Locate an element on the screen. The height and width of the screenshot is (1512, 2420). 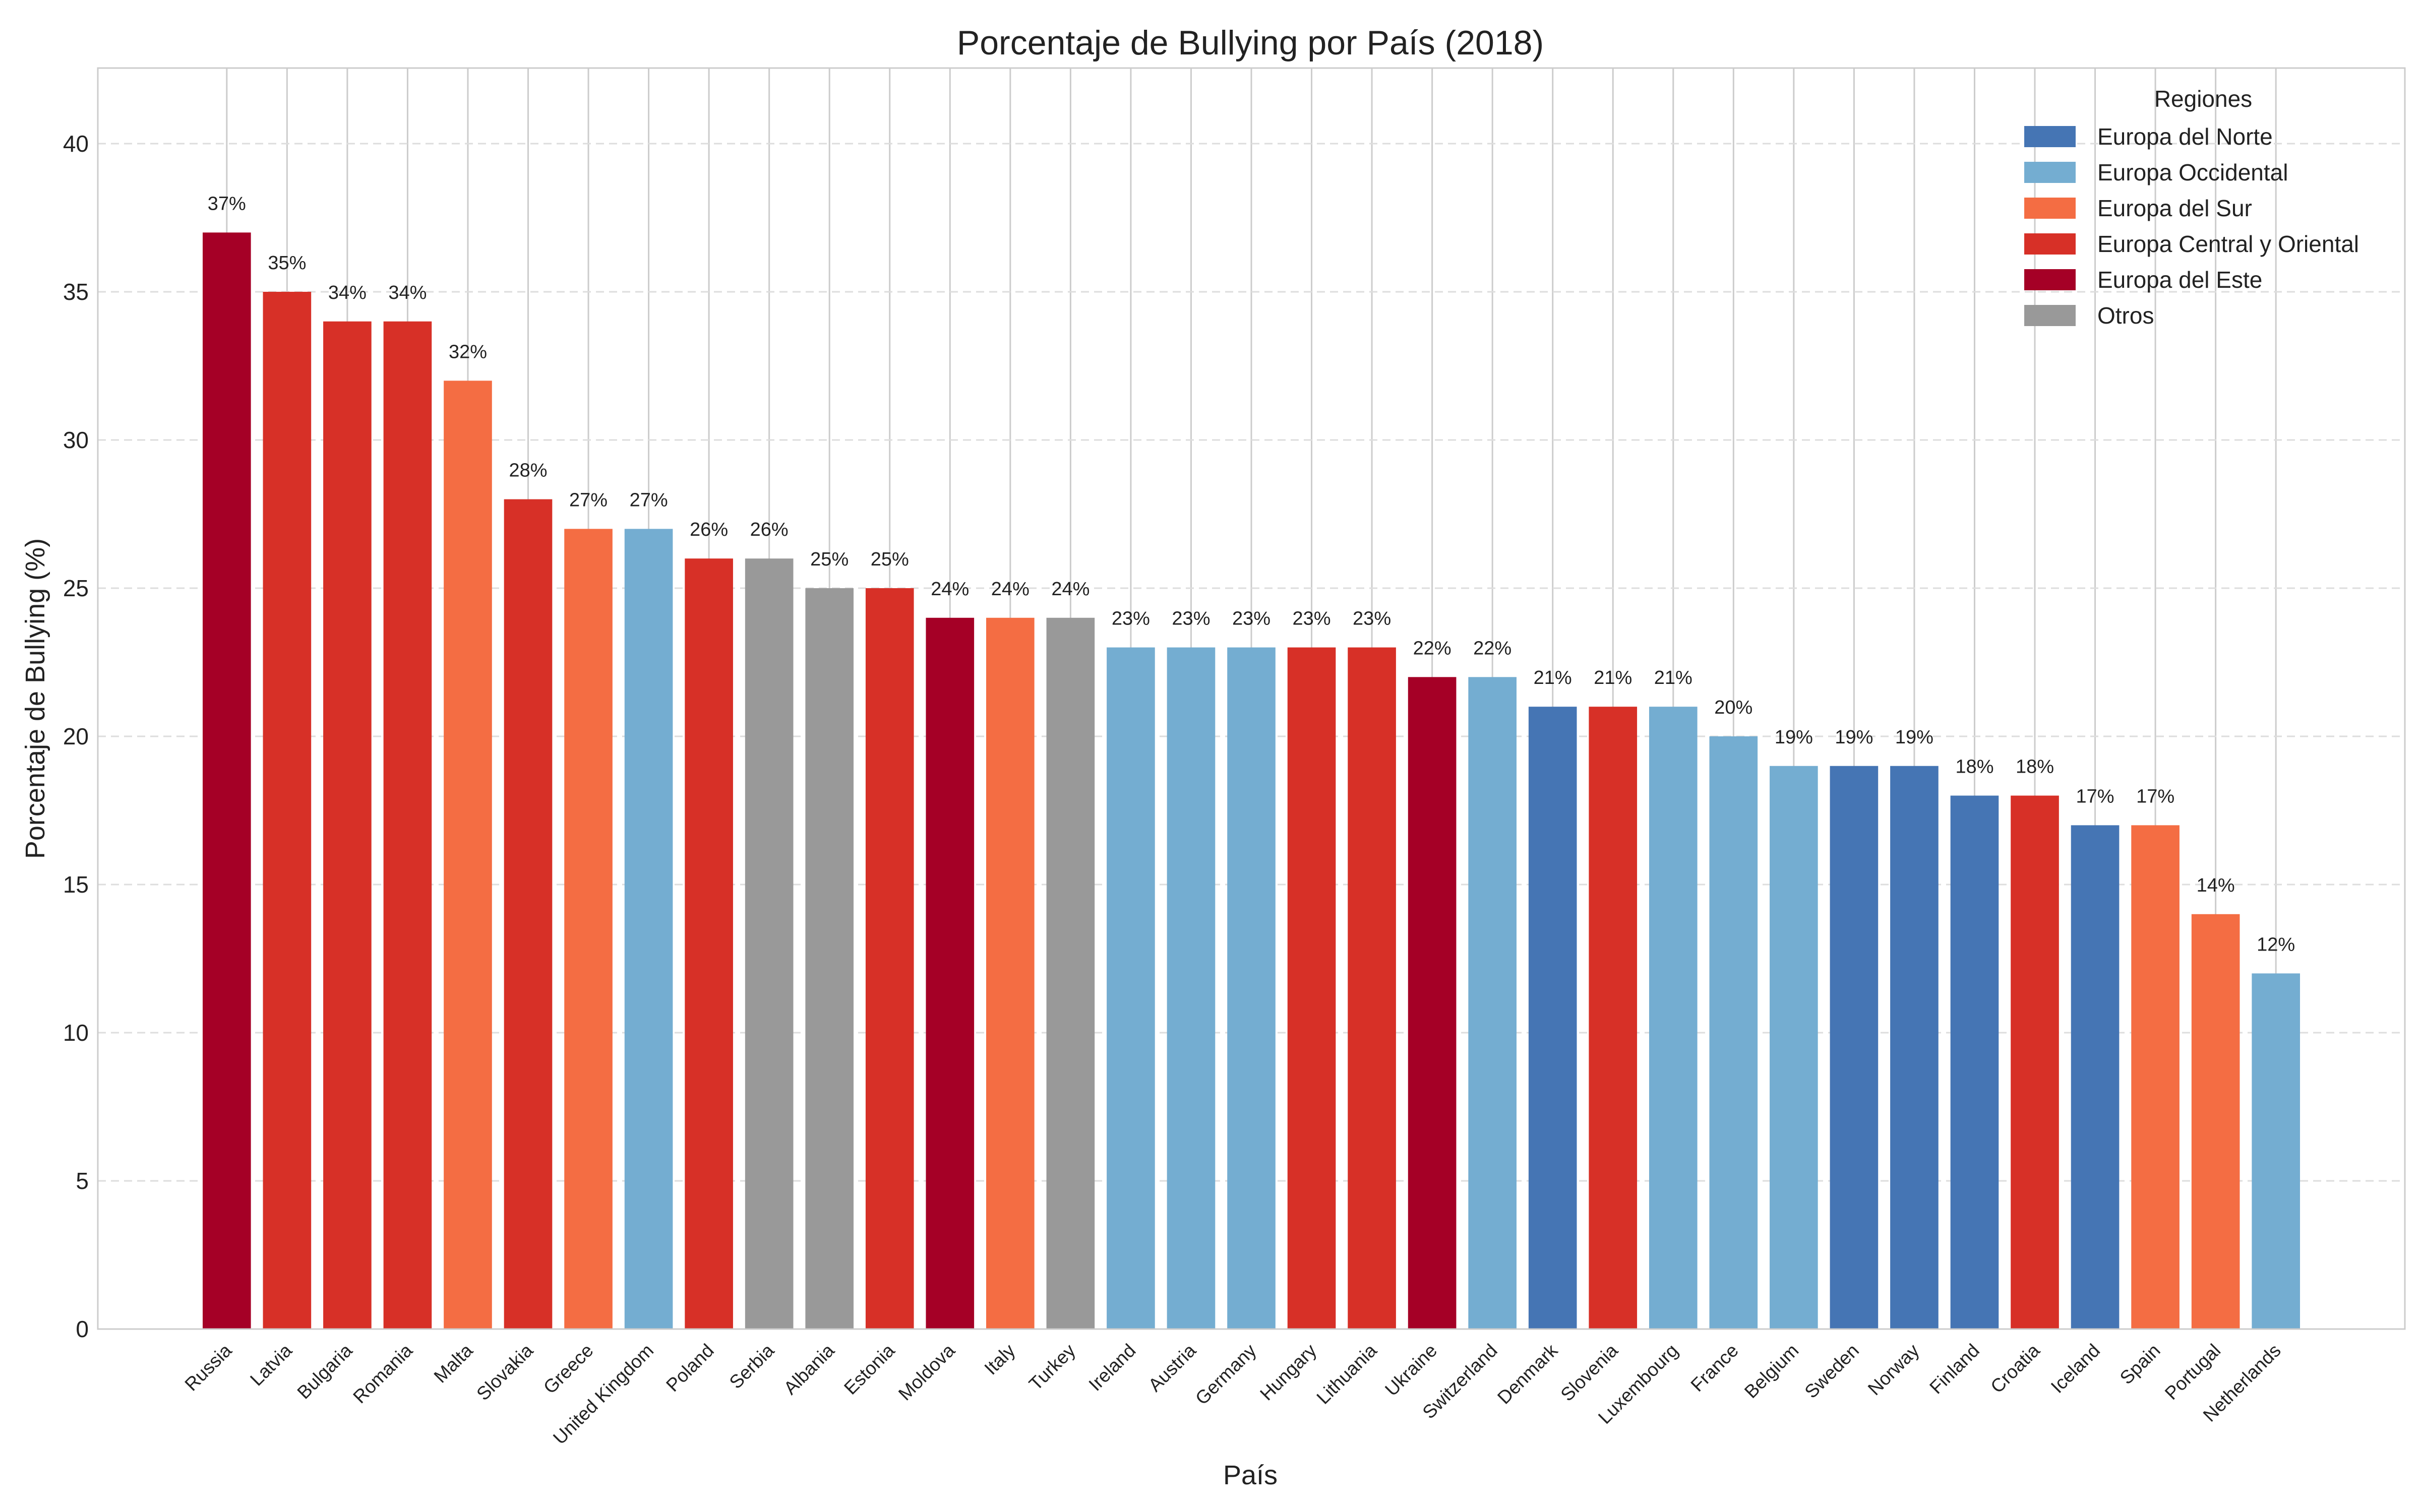
x-tick-label: Hungary is located at coordinates (1288, 1372).